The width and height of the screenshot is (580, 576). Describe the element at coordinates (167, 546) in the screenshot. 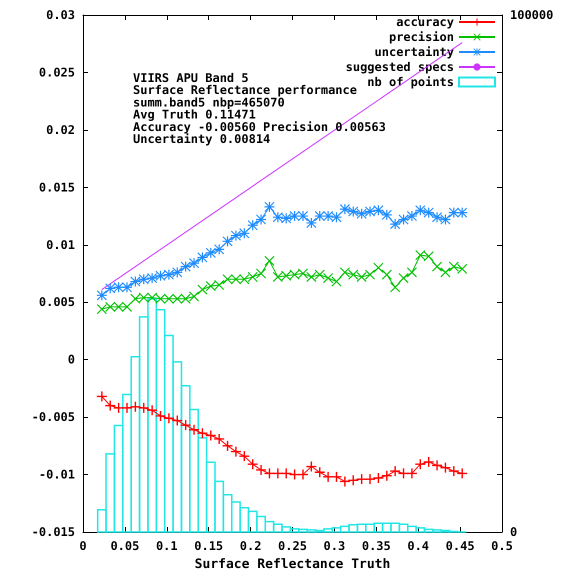

I see `x-tick-label: 0.1` at that location.